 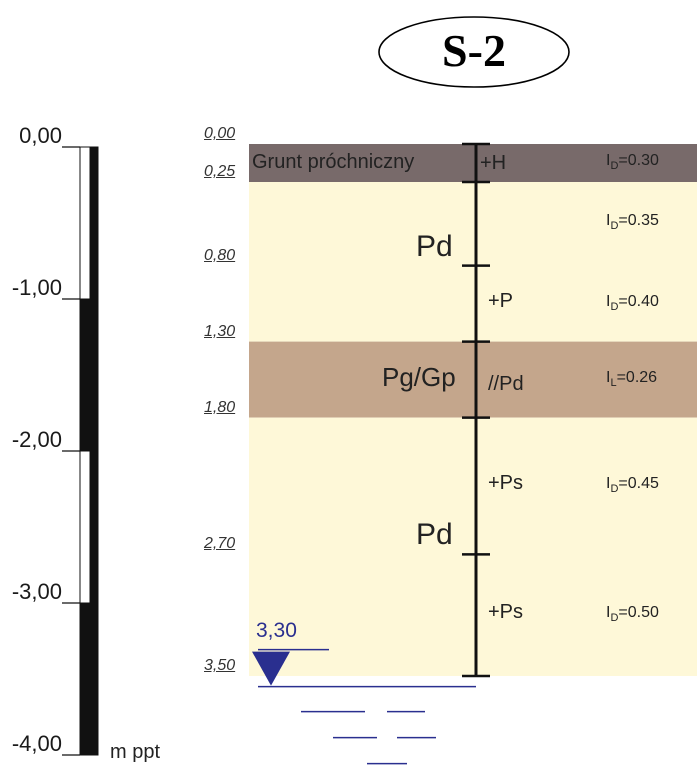 I want to click on index-number: =0.30, so click(x=638, y=160).